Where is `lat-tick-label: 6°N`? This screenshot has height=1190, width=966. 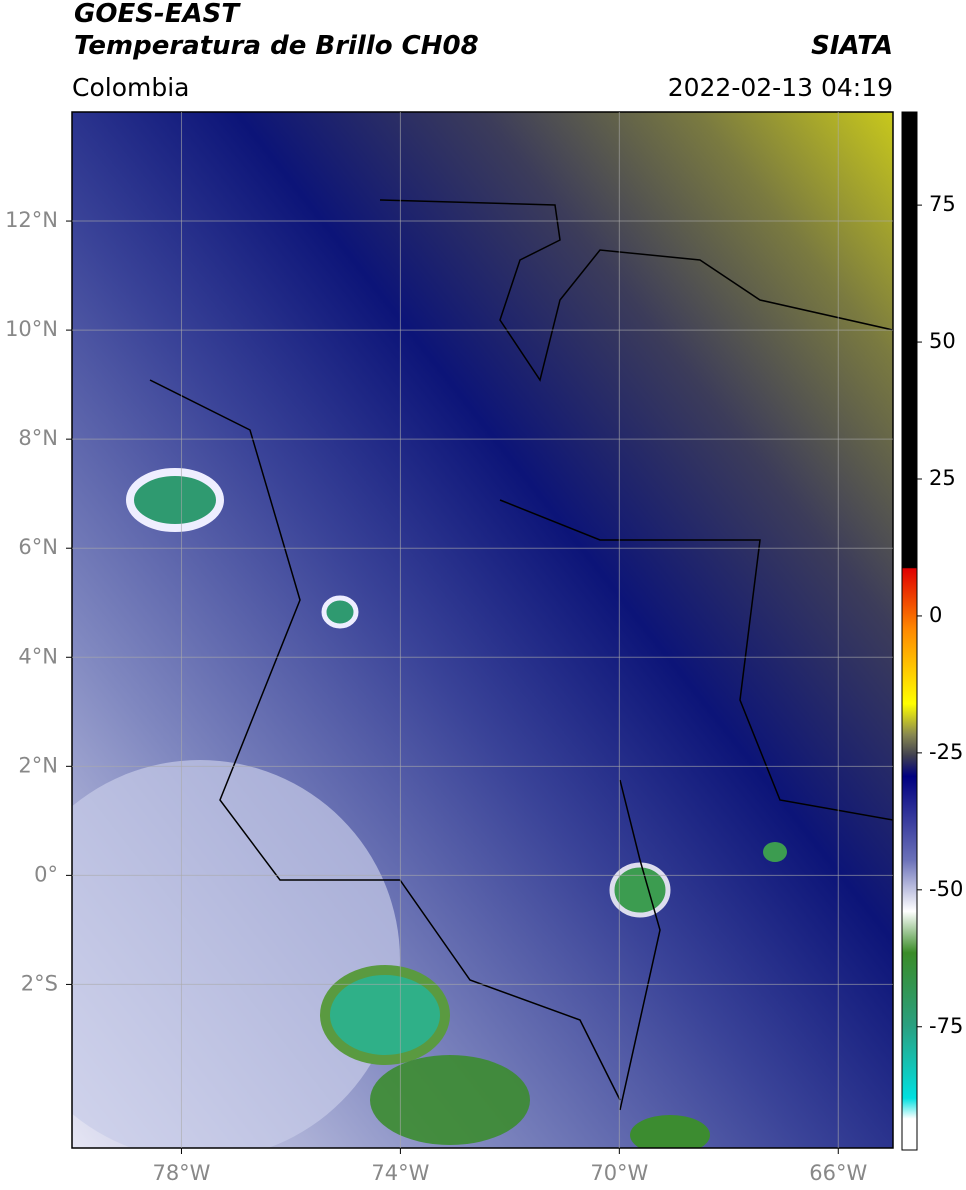 lat-tick-label: 6°N is located at coordinates (38, 547).